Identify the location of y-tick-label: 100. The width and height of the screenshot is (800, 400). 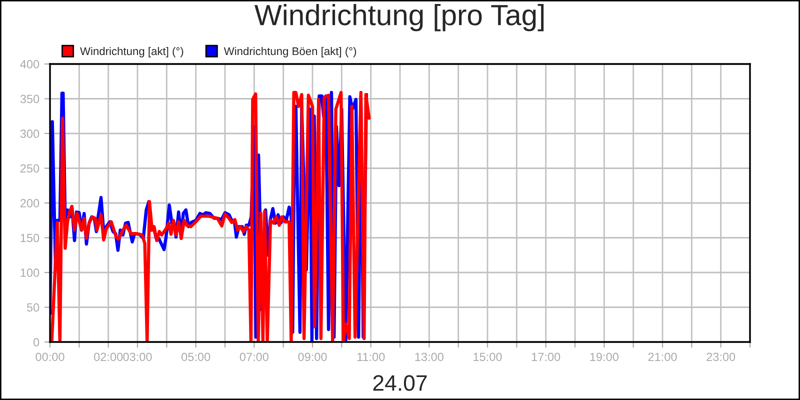
(30, 272).